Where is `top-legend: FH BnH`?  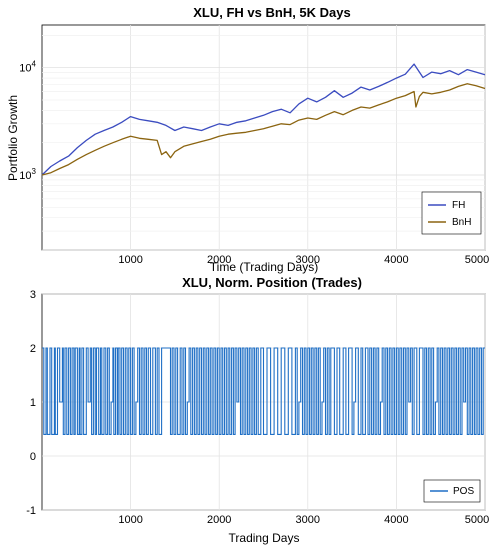 top-legend: FH BnH is located at coordinates (451, 213).